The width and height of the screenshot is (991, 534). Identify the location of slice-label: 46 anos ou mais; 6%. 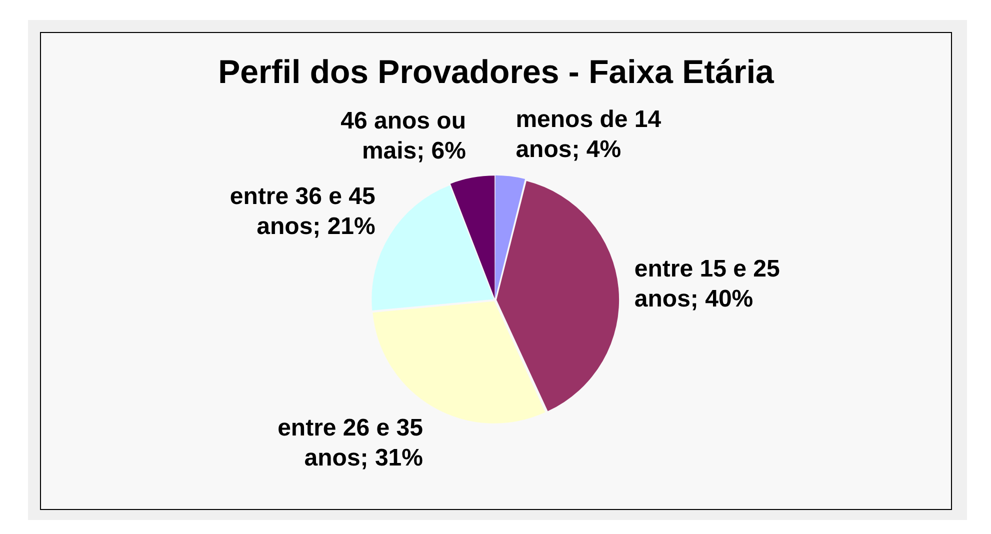
(403, 135).